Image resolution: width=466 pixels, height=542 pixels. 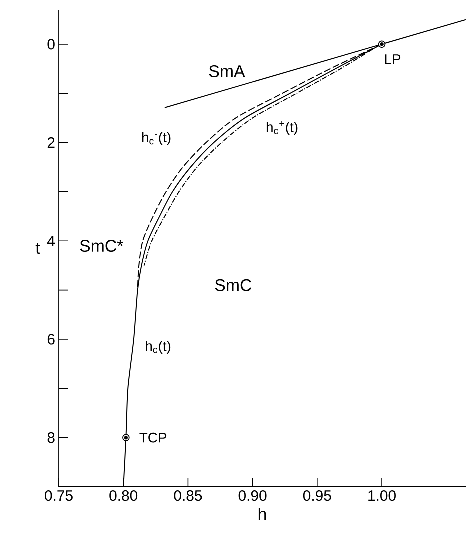 What do you see at coordinates (156, 139) in the screenshot?
I see `series-label: h$_{c}$$^{-}$(t)` at bounding box center [156, 139].